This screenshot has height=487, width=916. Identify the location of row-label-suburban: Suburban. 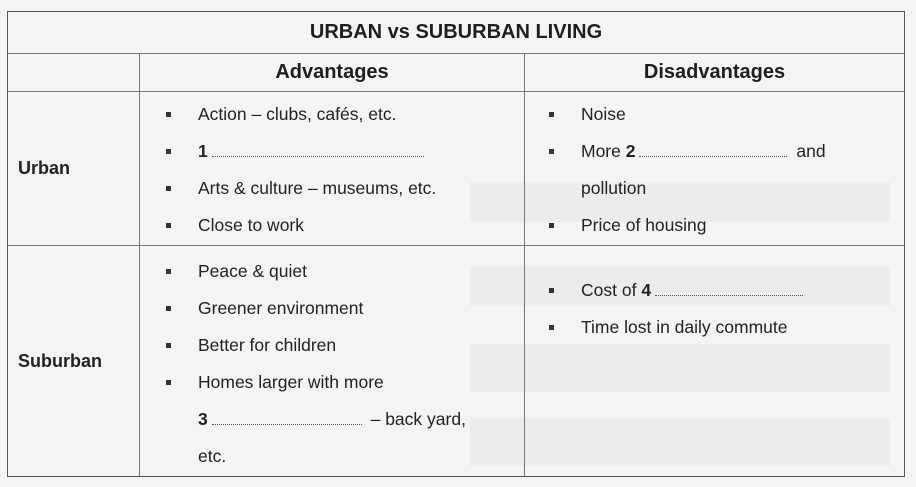
(74, 361).